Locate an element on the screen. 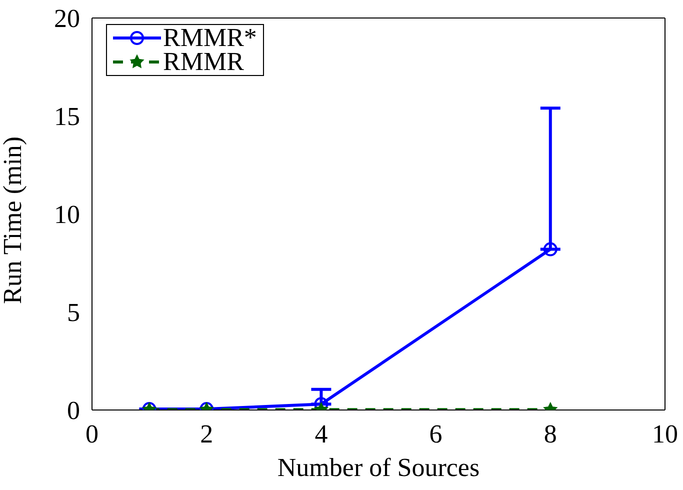 Image resolution: width=683 pixels, height=490 pixels. x-tick-label: 8 is located at coordinates (550, 433).